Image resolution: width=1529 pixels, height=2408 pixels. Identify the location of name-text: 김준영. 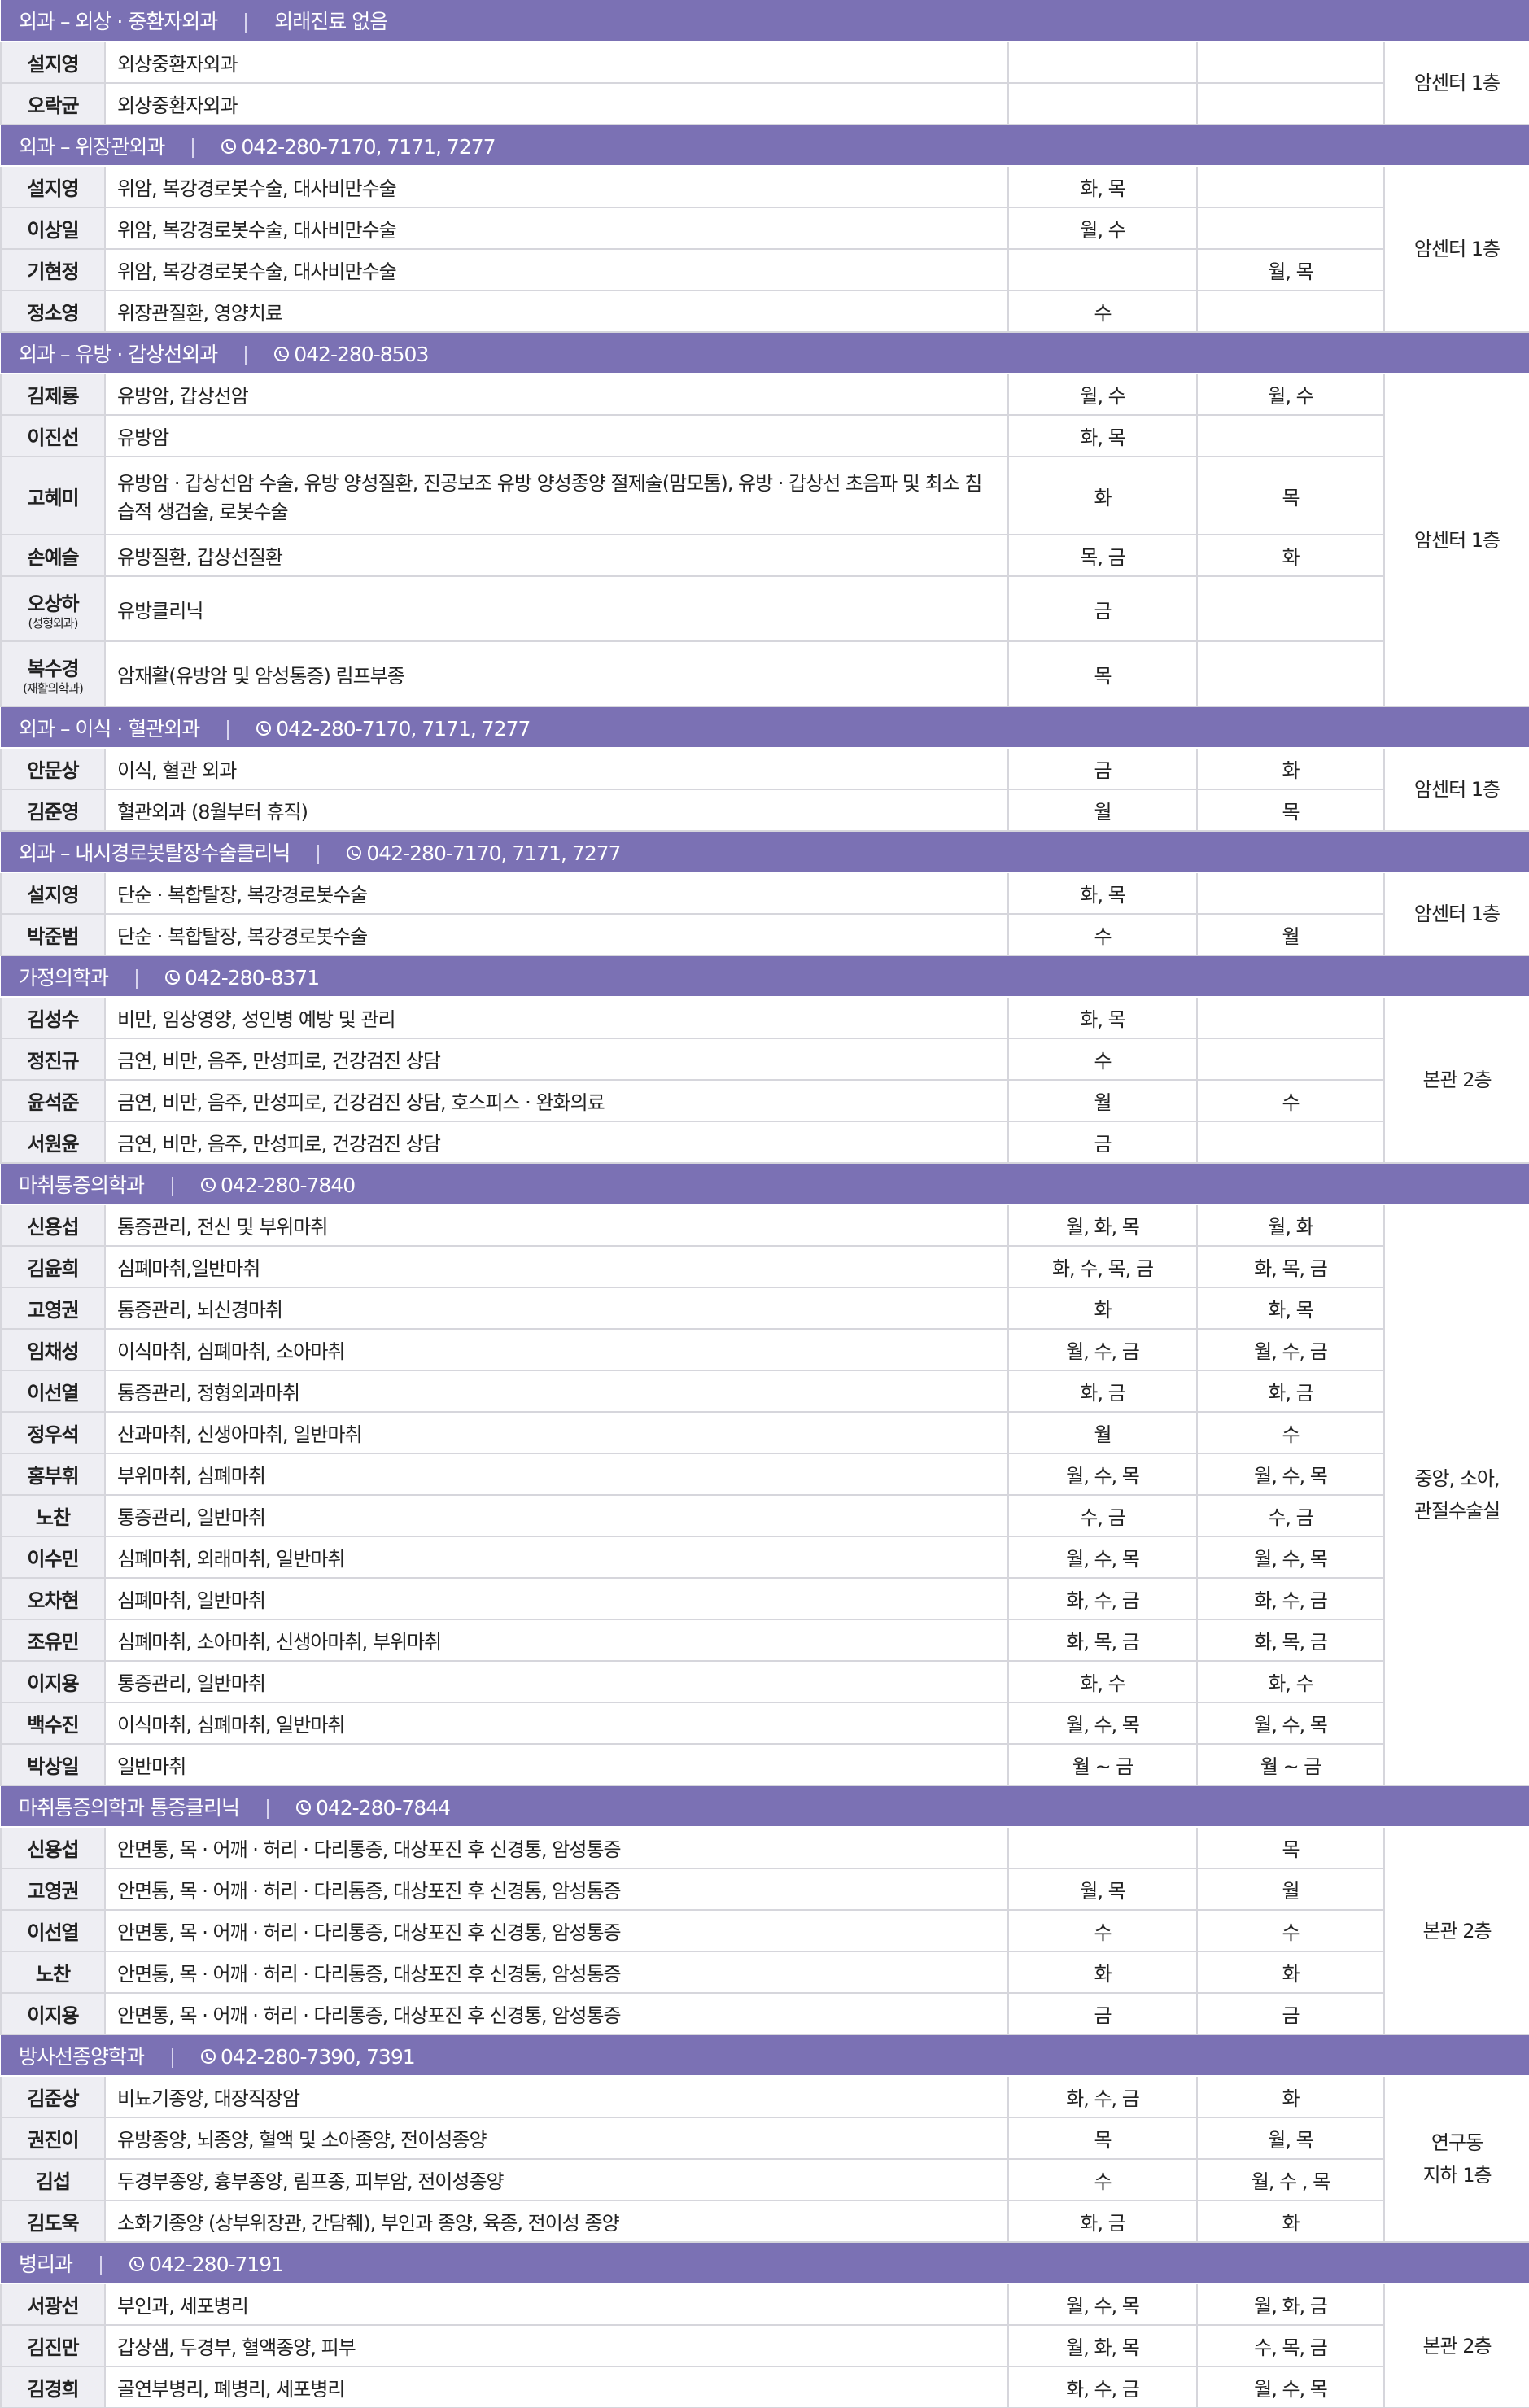
(53, 812).